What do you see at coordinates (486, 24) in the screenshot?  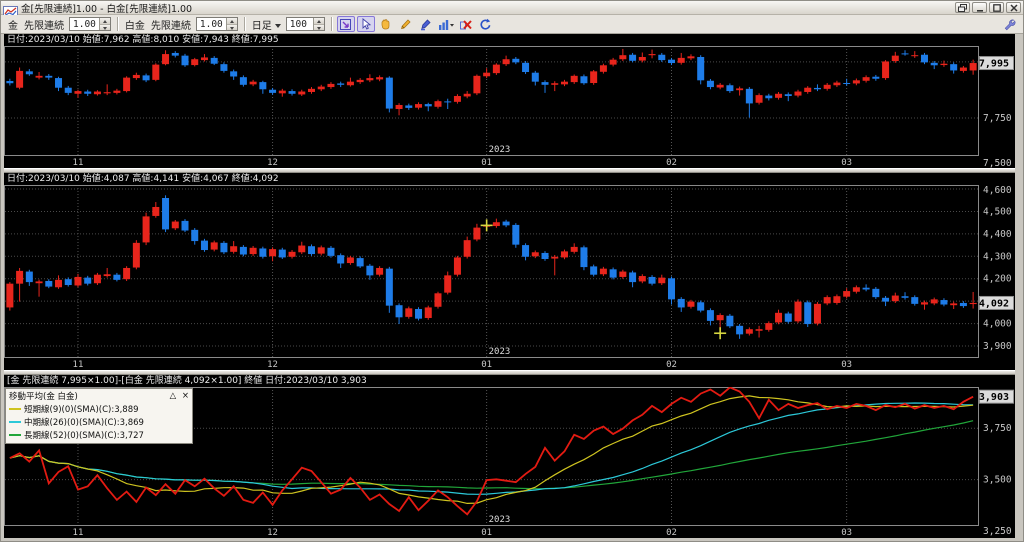 I see `reload-button` at bounding box center [486, 24].